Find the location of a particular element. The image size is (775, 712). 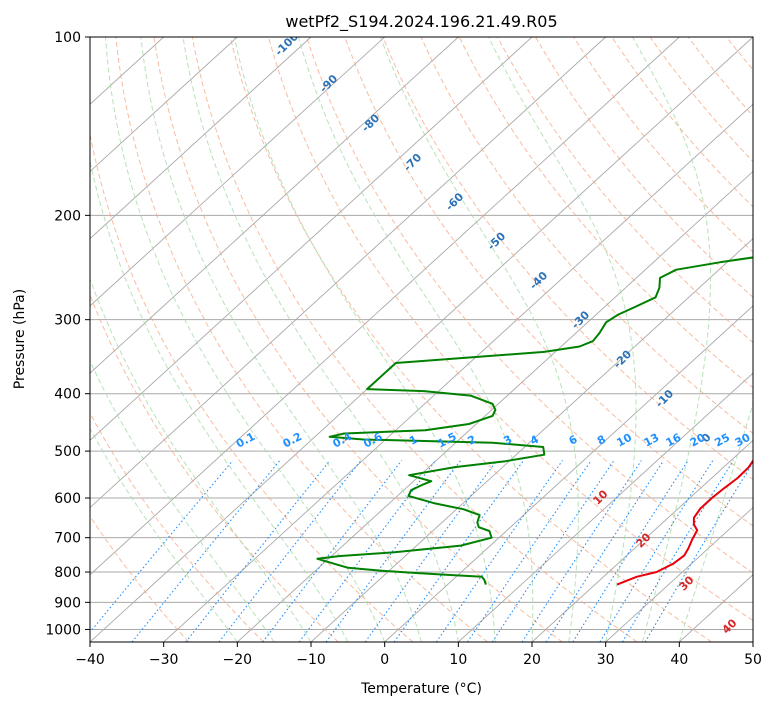

moist-adiabat-label: 10 is located at coordinates (601, 497).